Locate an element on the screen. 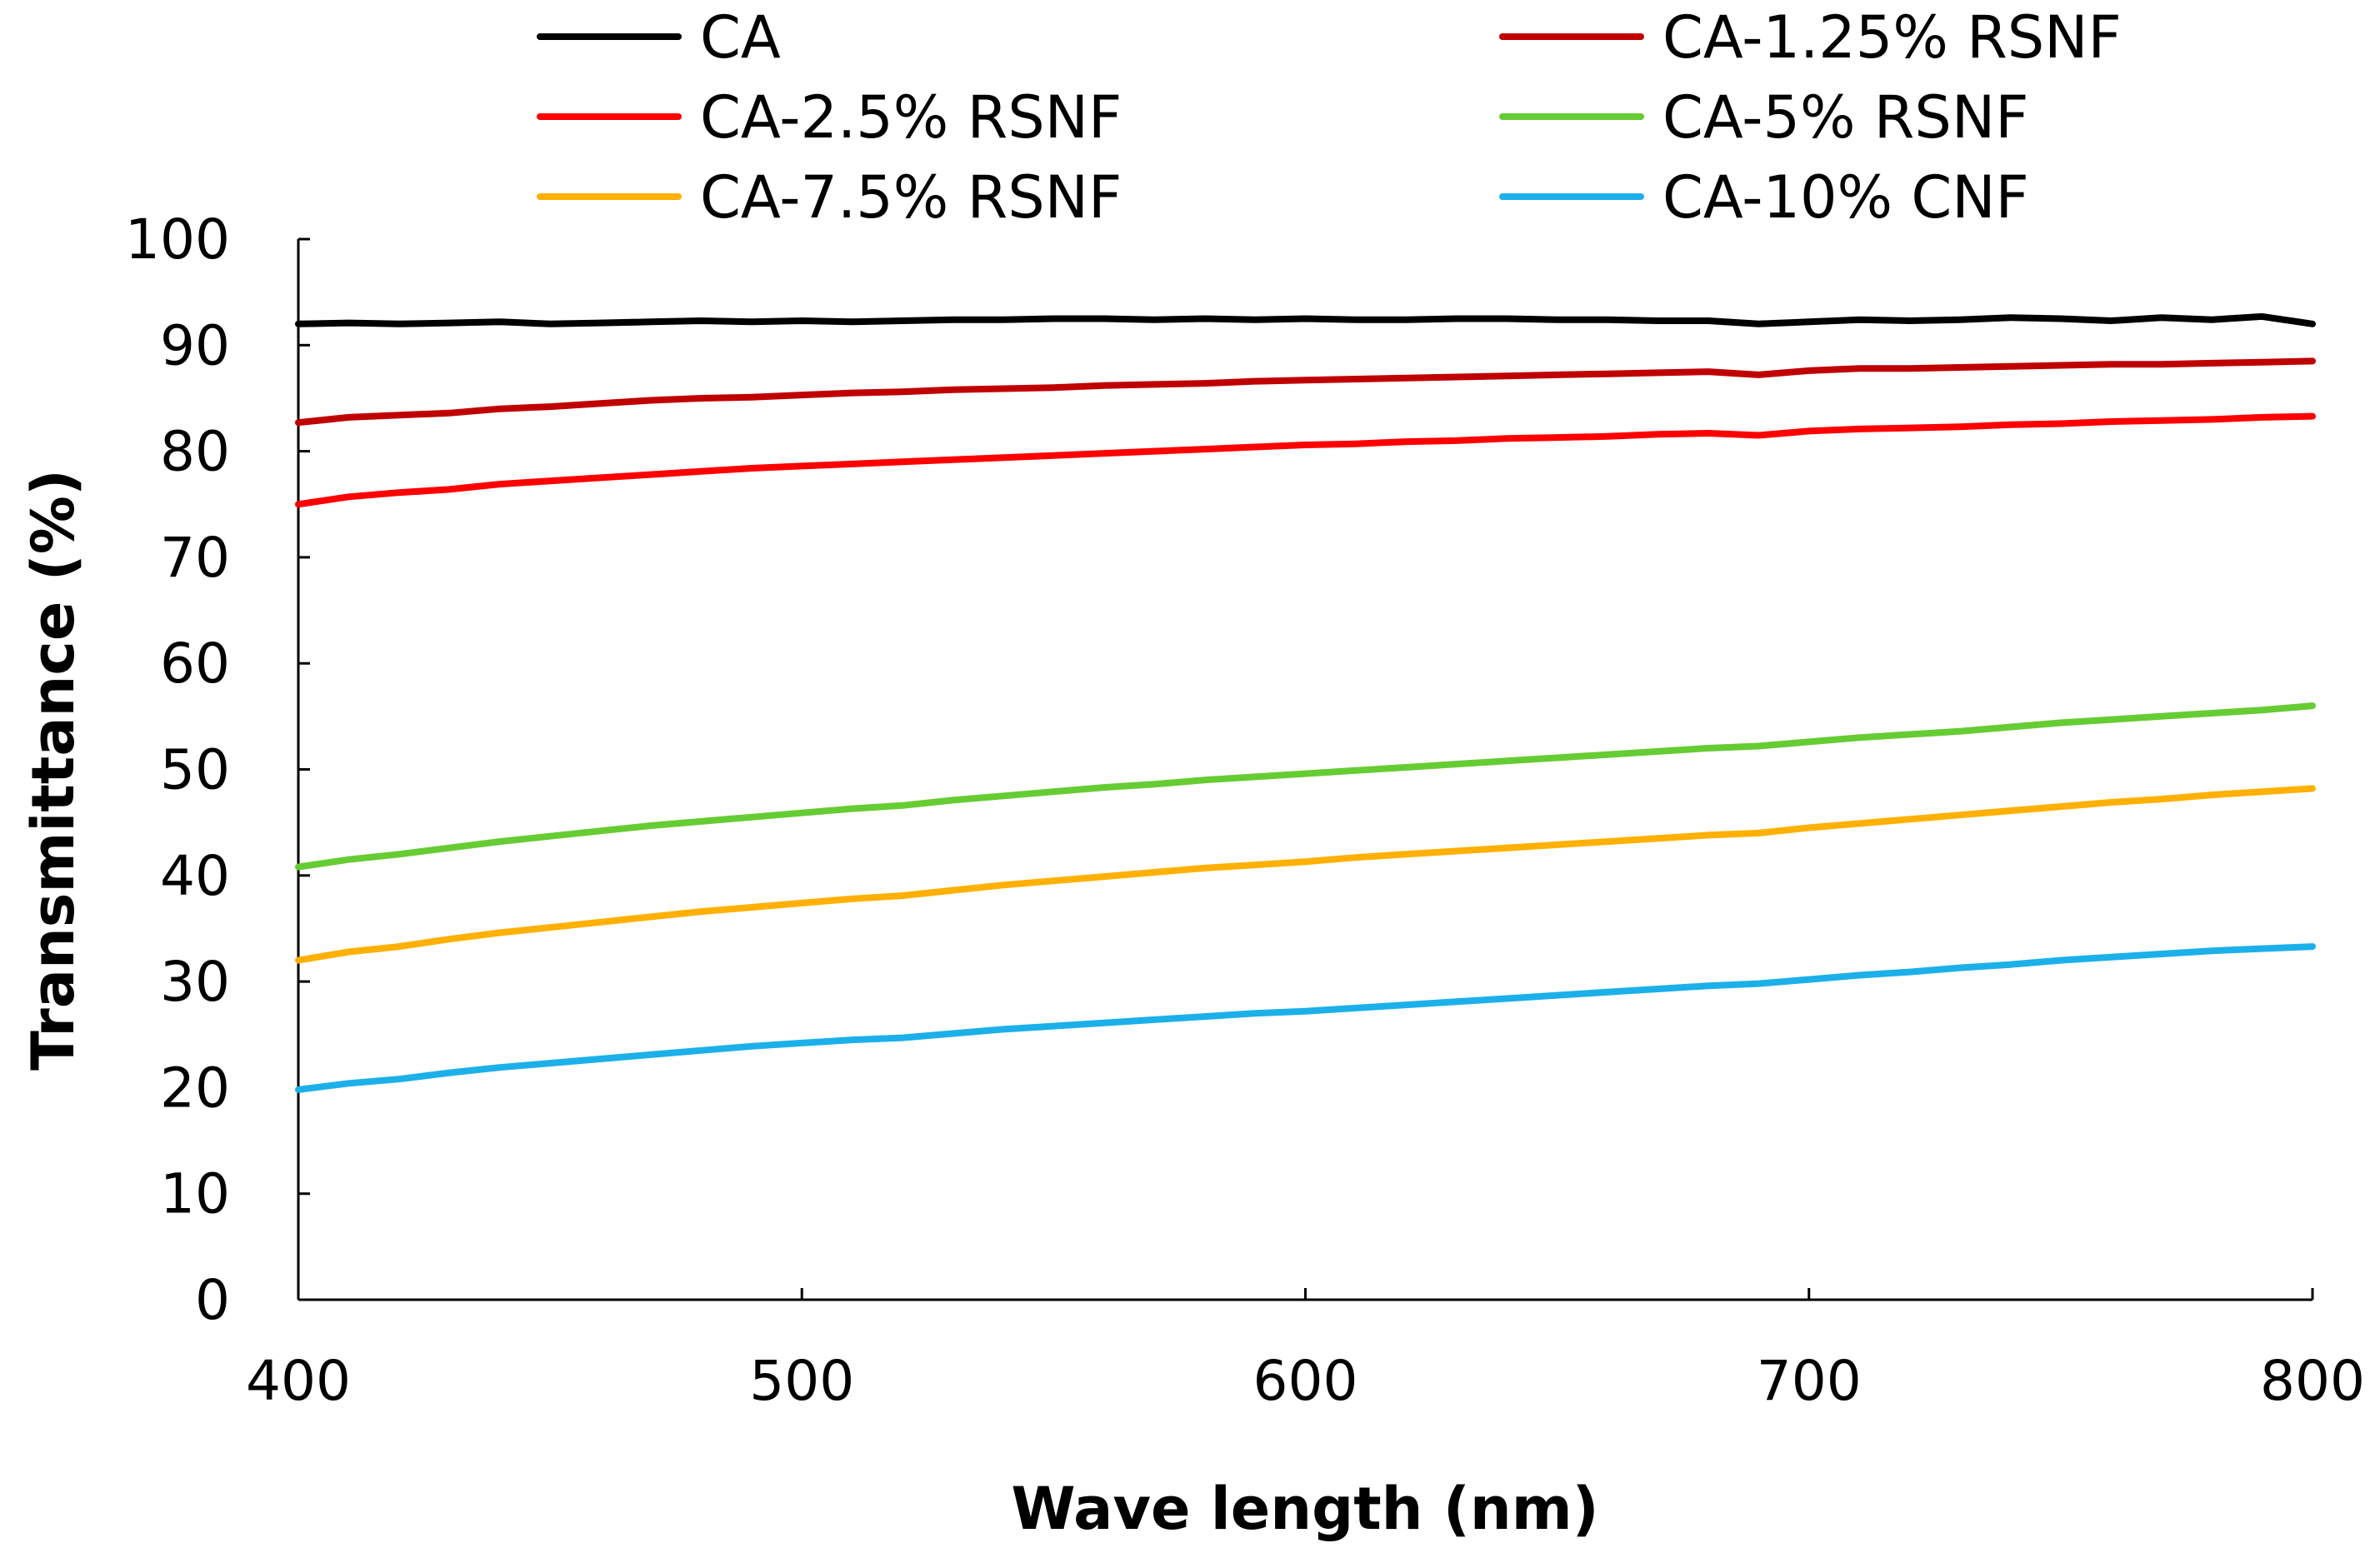 The width and height of the screenshot is (2380, 1563). y-tick-label: 80 is located at coordinates (195, 452).